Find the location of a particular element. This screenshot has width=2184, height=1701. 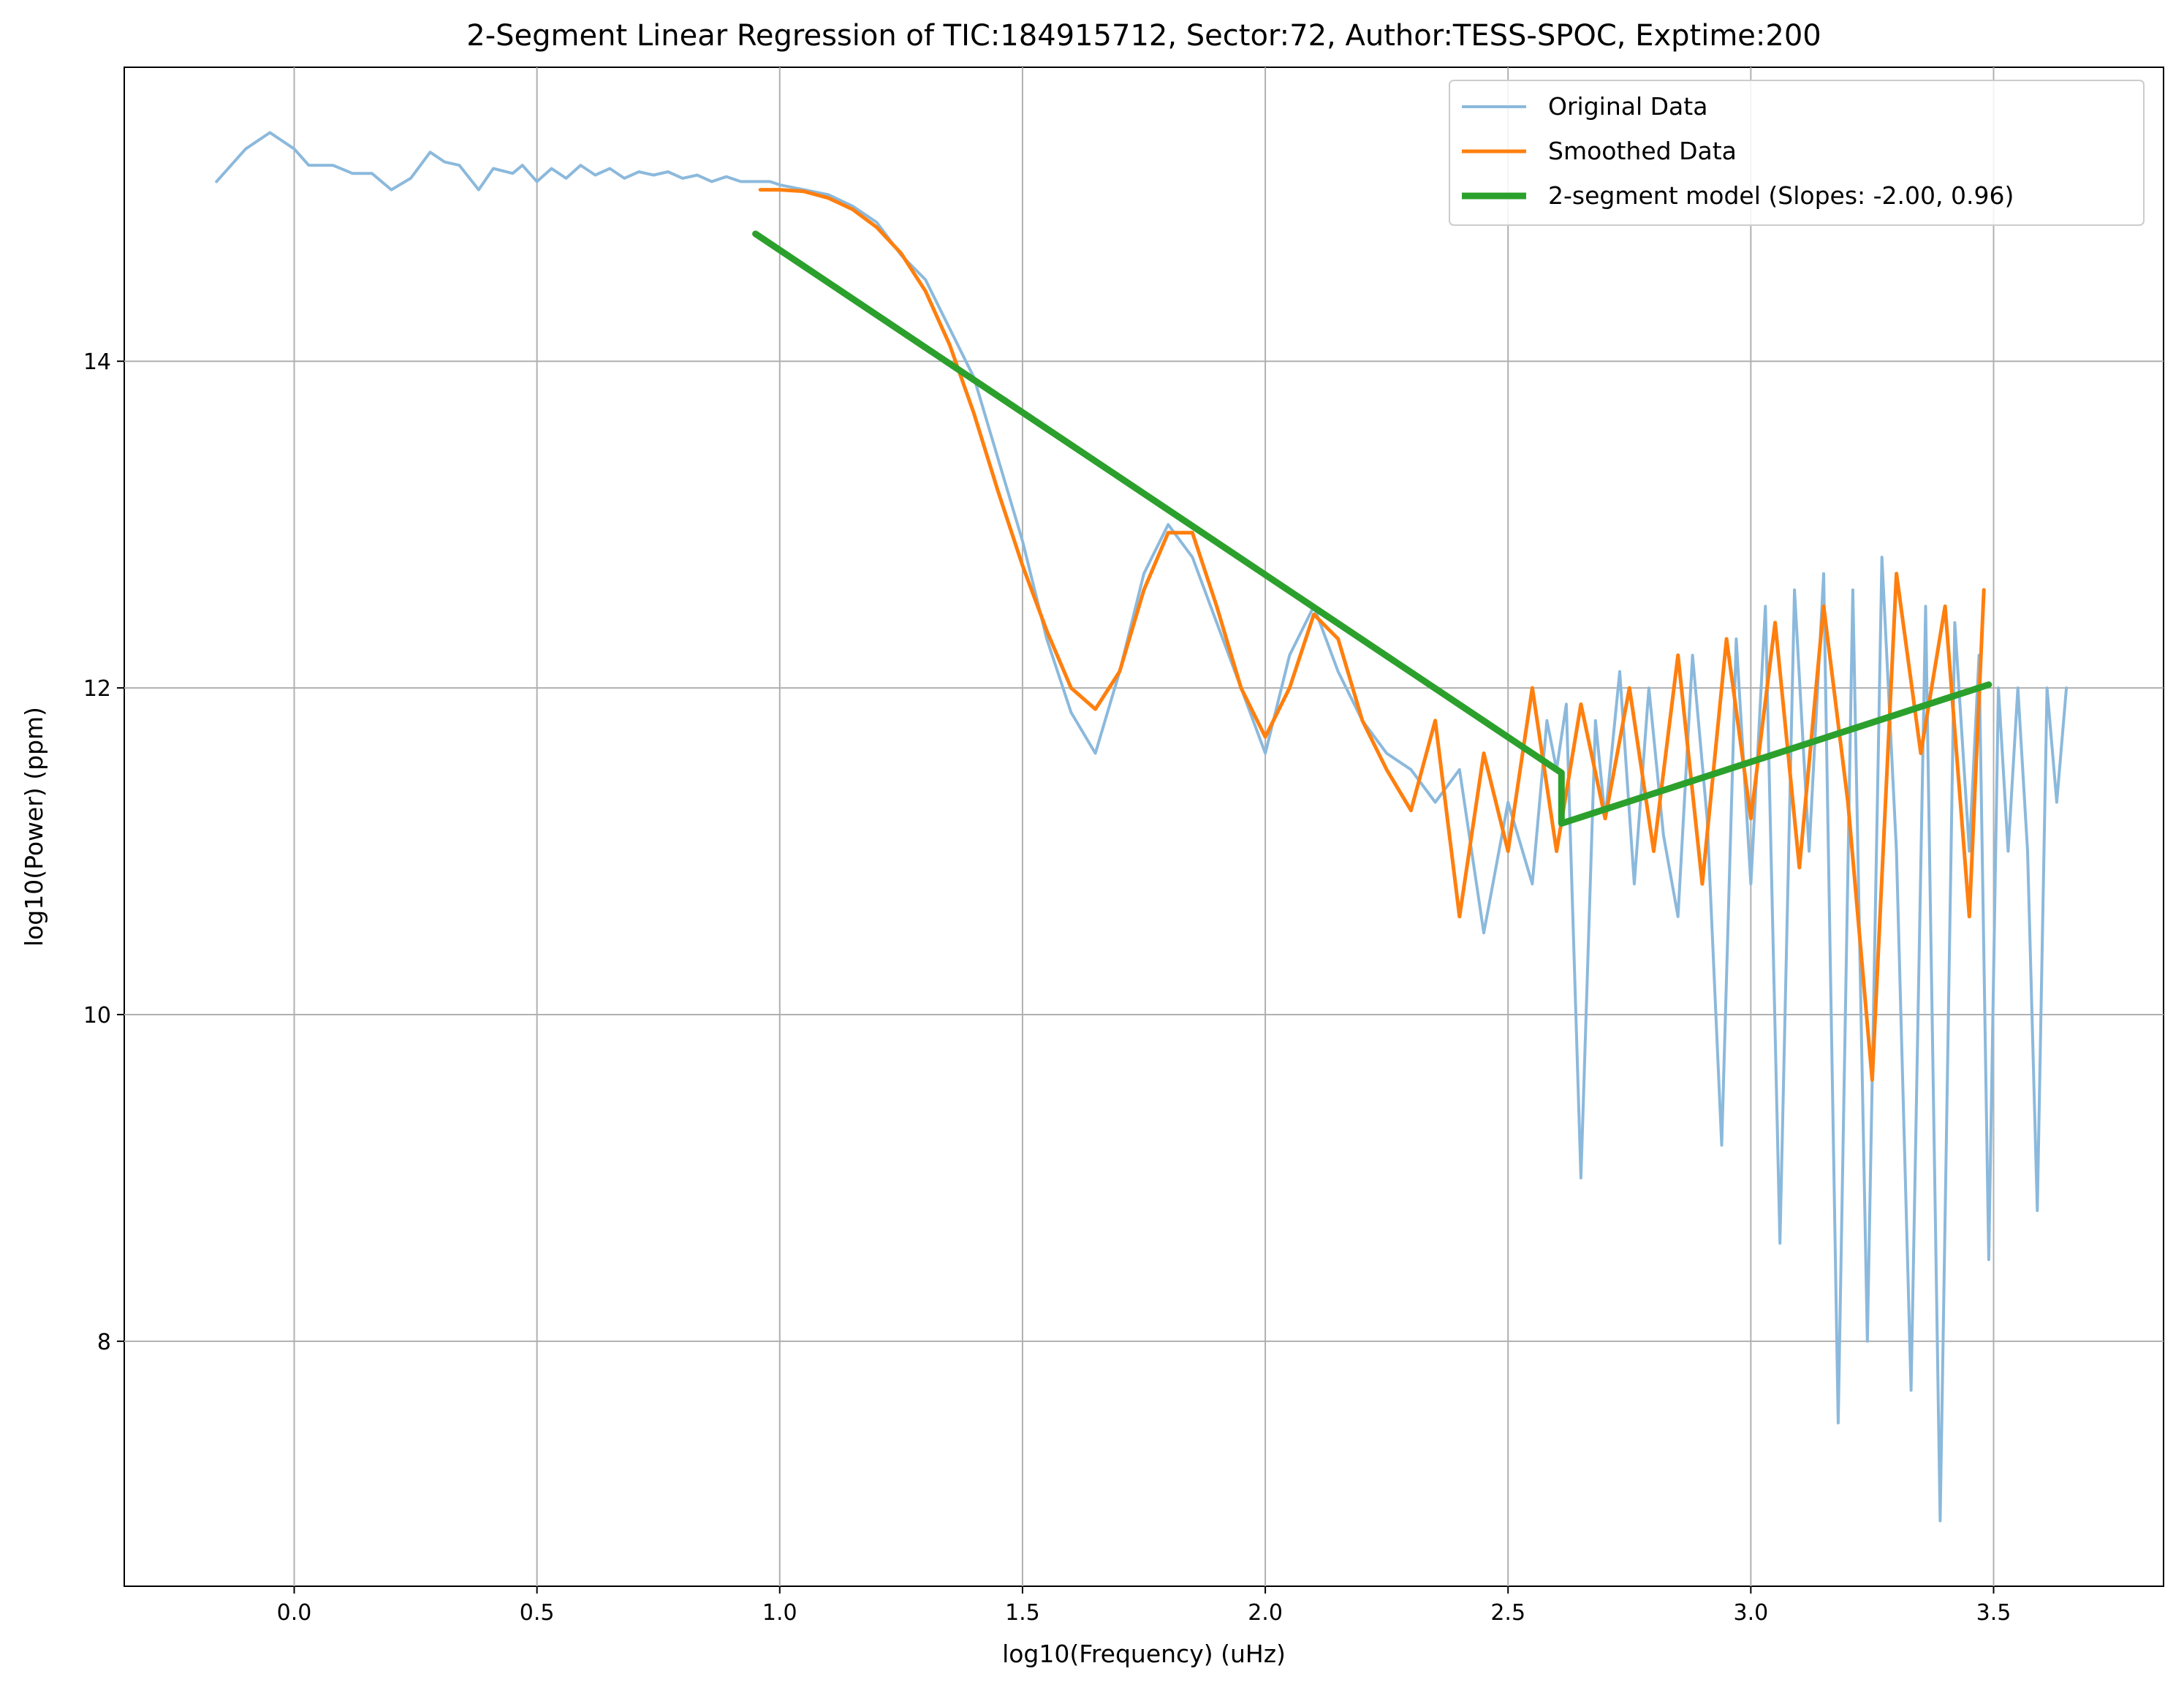

legend-box is located at coordinates (1797, 153).